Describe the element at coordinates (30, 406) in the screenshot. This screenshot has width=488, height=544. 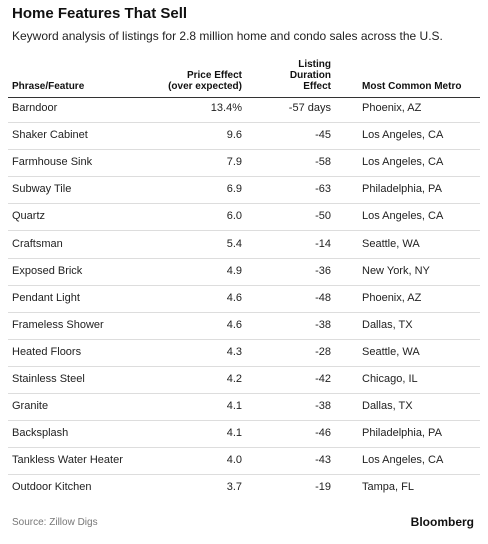
I see `cell: Granite` at that location.